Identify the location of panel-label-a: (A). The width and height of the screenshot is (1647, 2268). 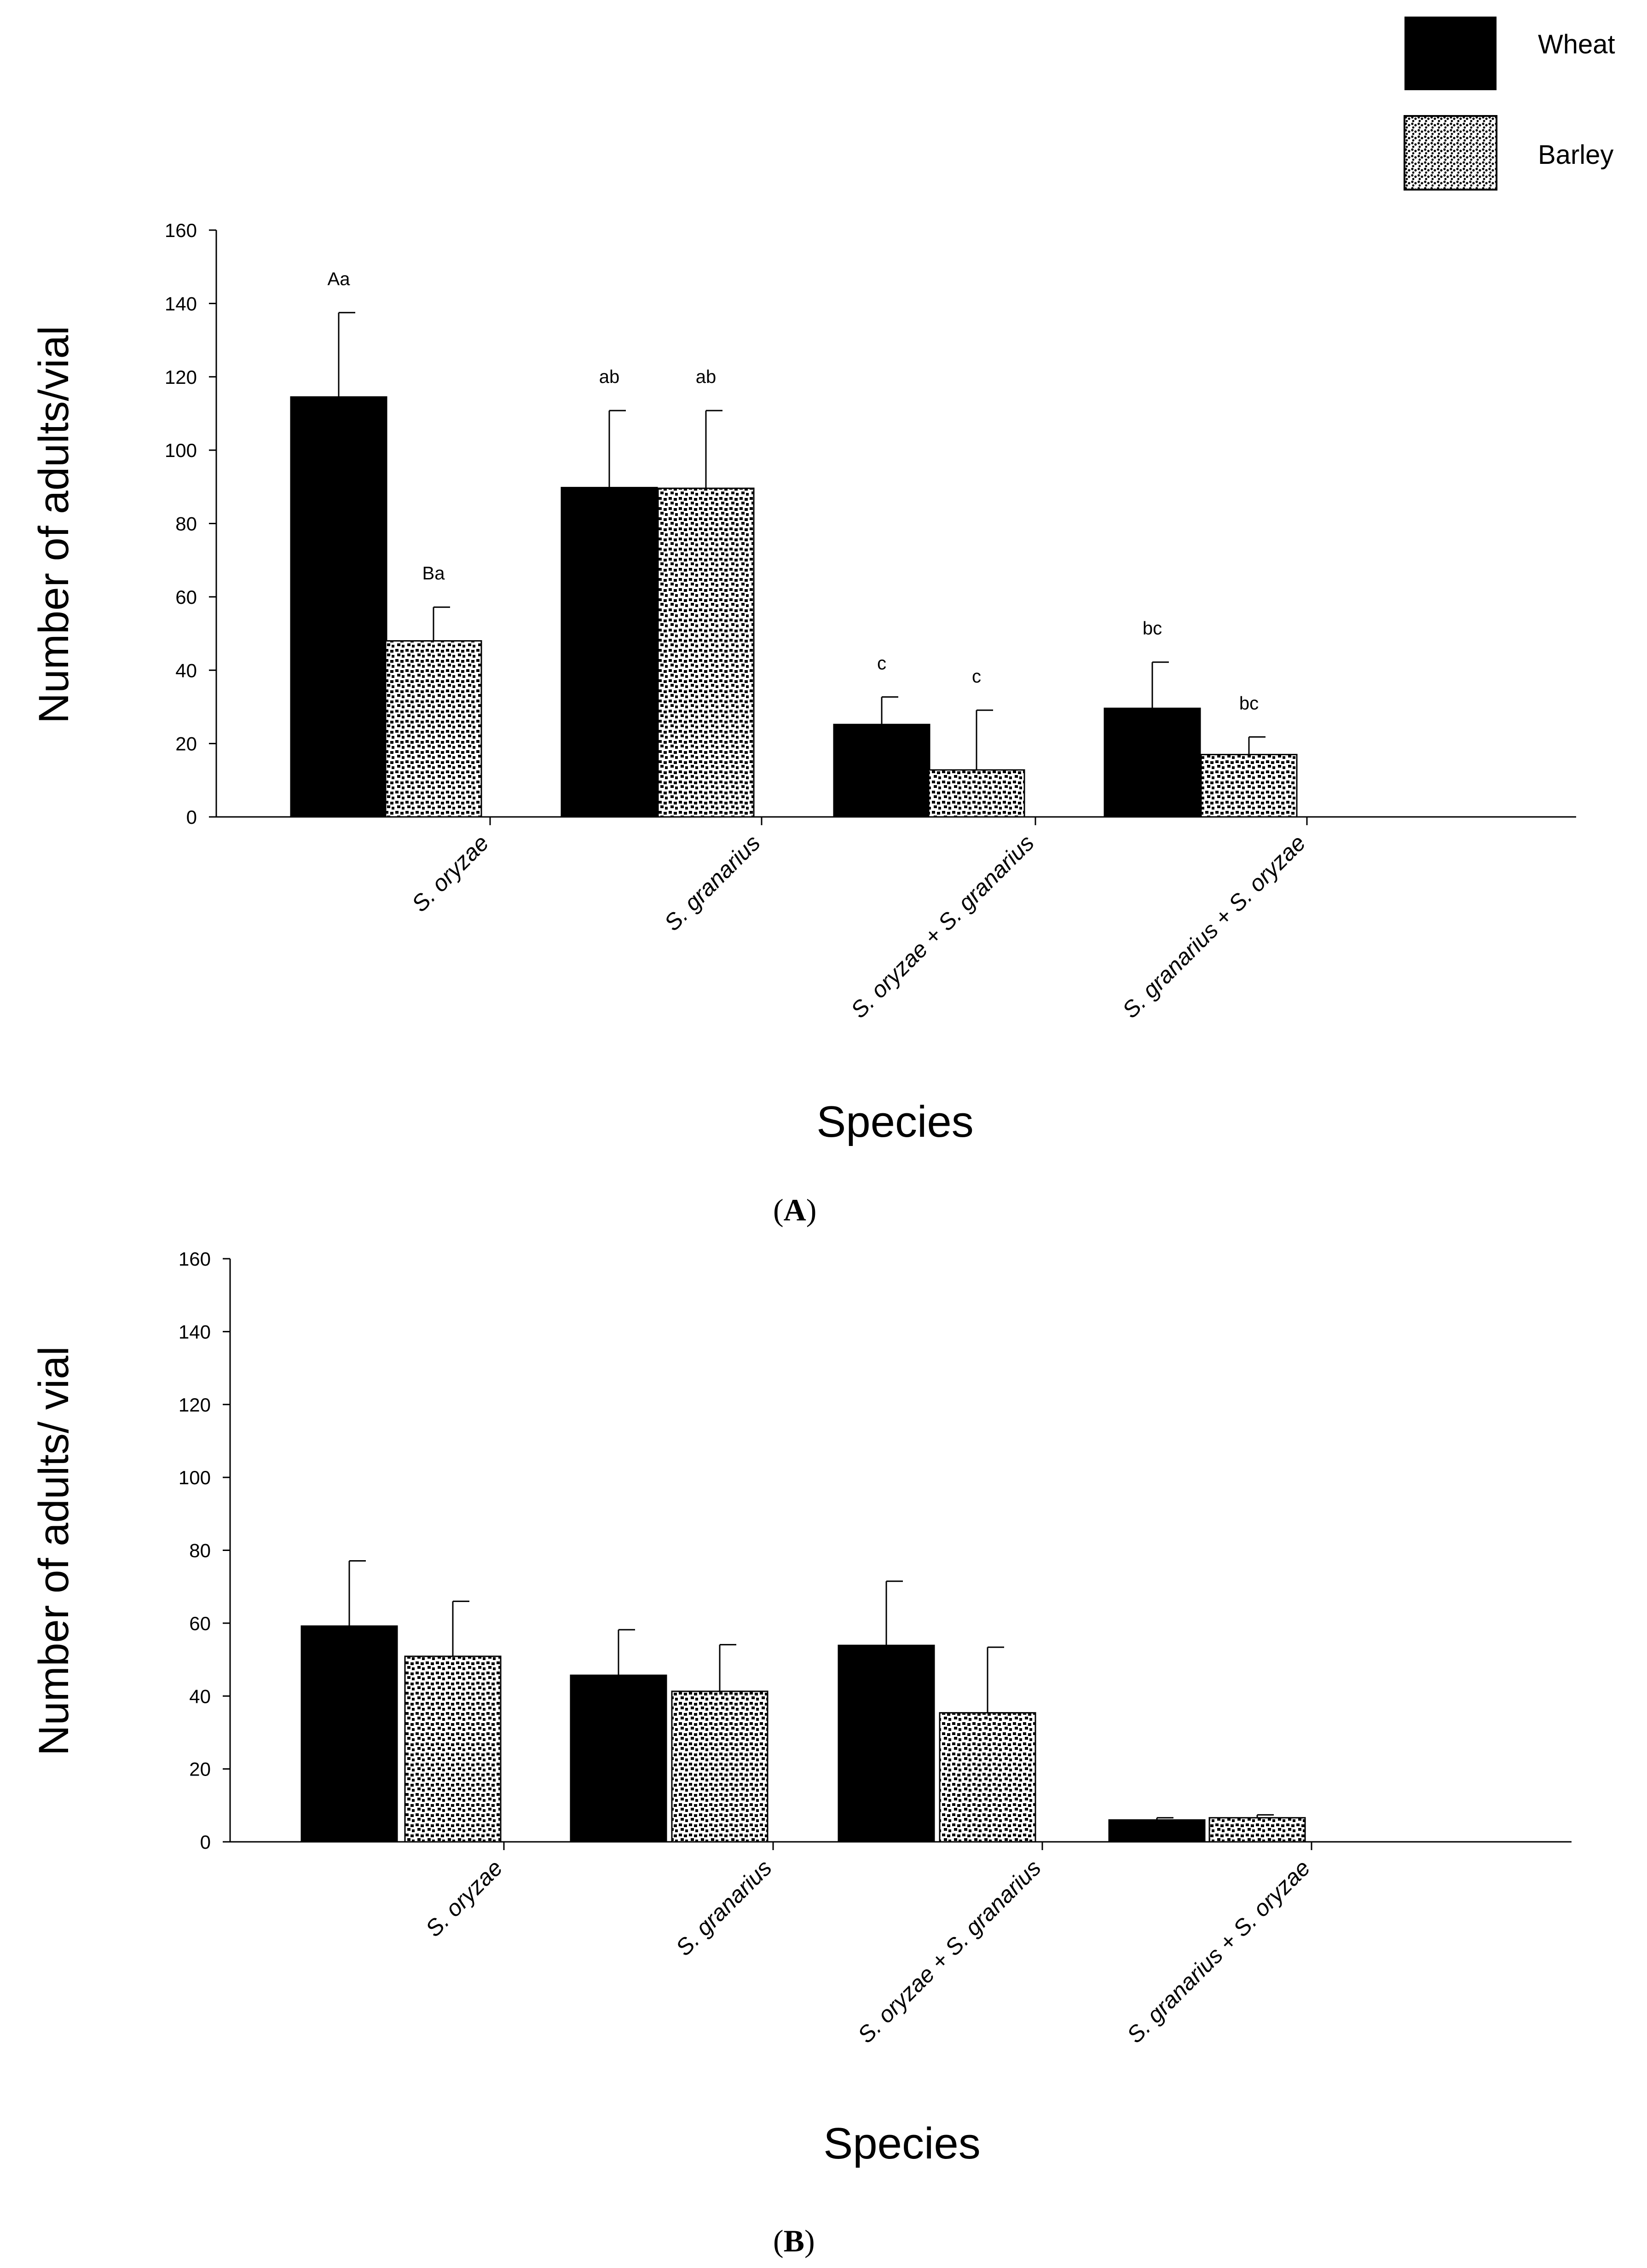
(794, 1209).